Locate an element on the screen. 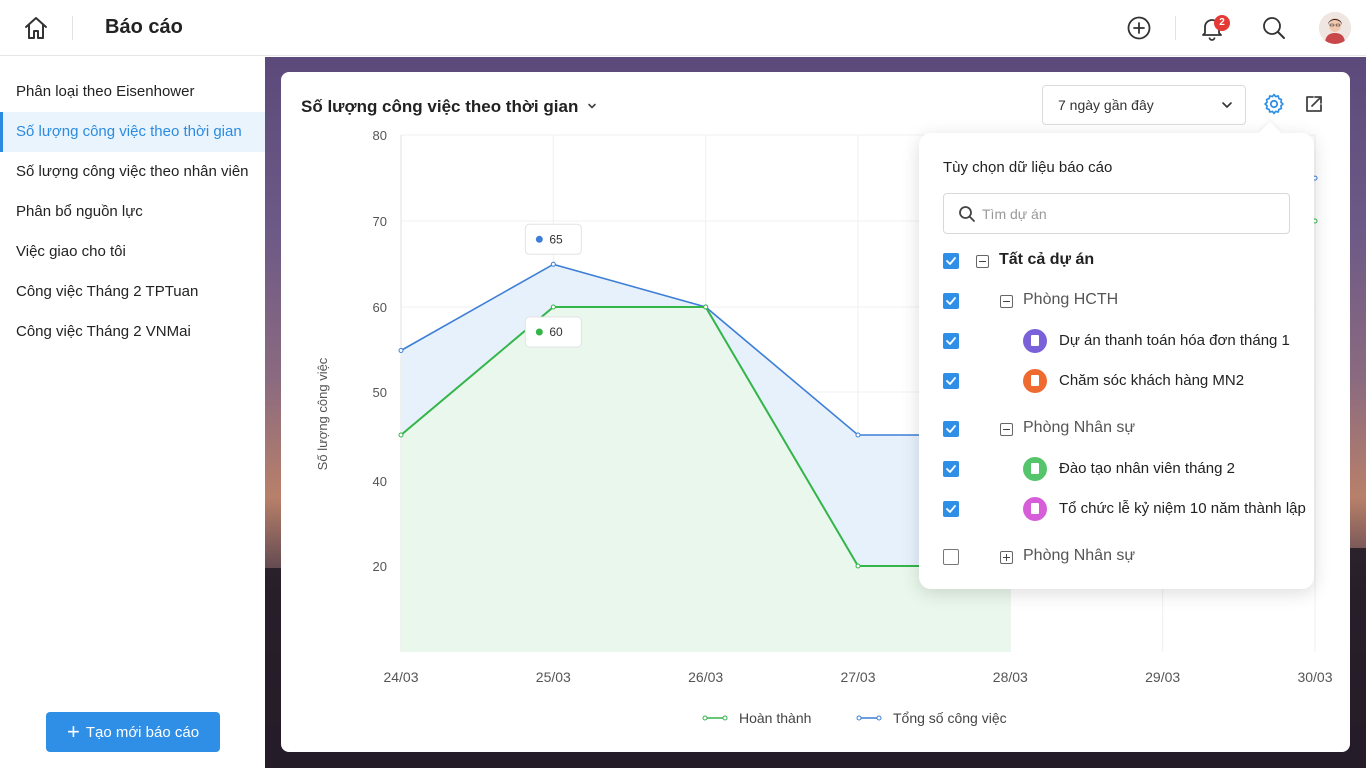  plus-icon: + is located at coordinates (73, 731).